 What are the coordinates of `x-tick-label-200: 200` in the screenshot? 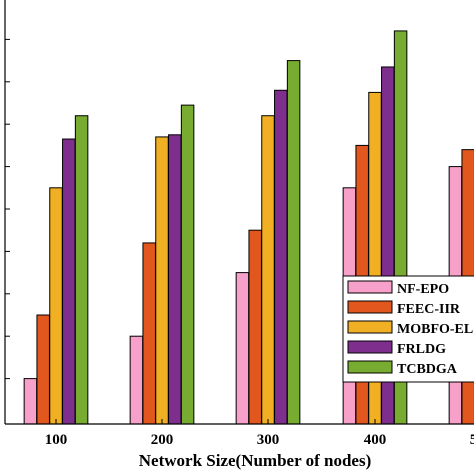 It's located at (162, 440).